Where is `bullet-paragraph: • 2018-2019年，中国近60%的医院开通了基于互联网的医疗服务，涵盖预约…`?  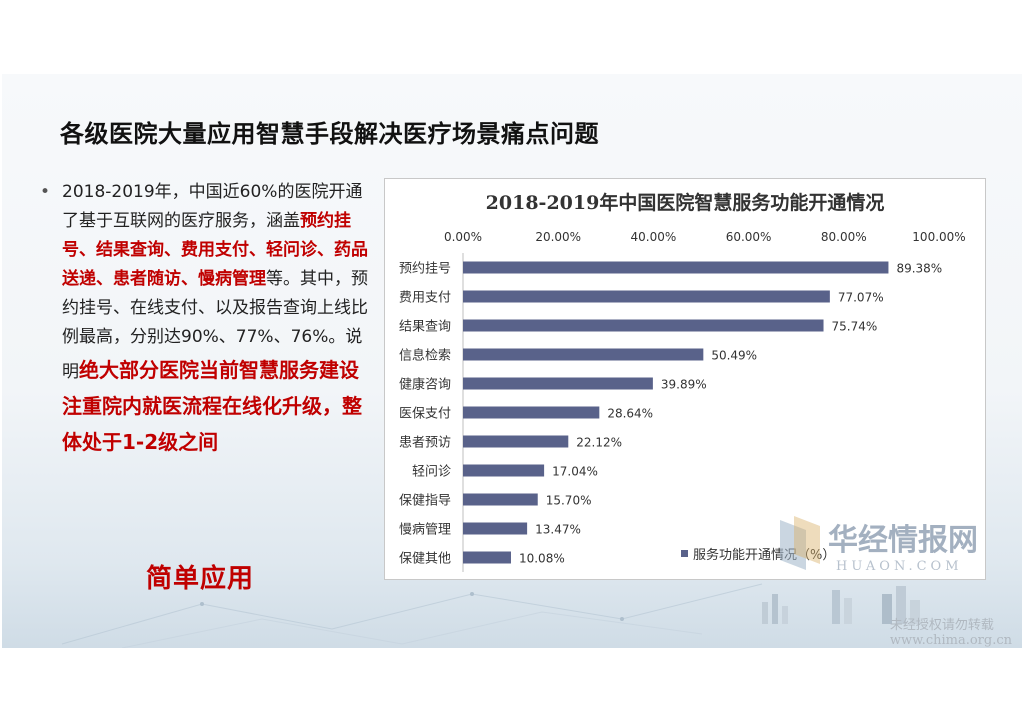 bullet-paragraph: • 2018-2019年，中国近60%的医院开通了基于互联网的医疗服务，涵盖预约… is located at coordinates (205, 319).